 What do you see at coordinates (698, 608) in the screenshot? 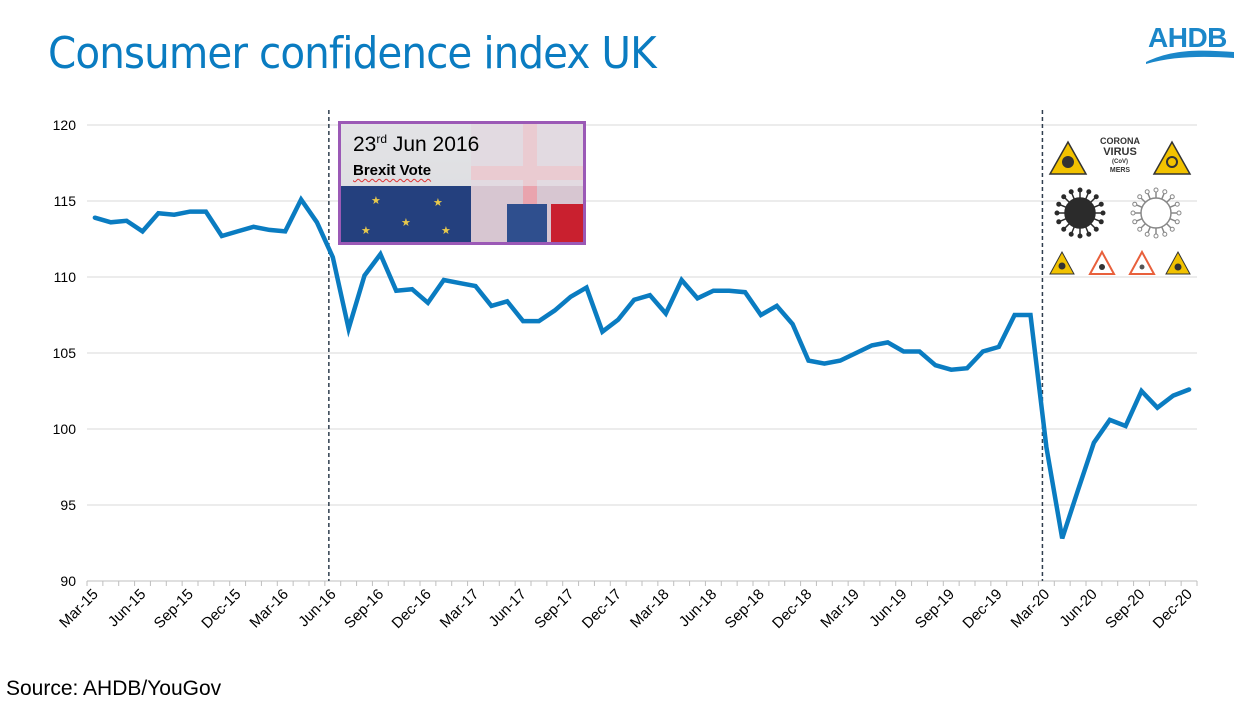
I see `x-tick-label: Jun-18` at bounding box center [698, 608].